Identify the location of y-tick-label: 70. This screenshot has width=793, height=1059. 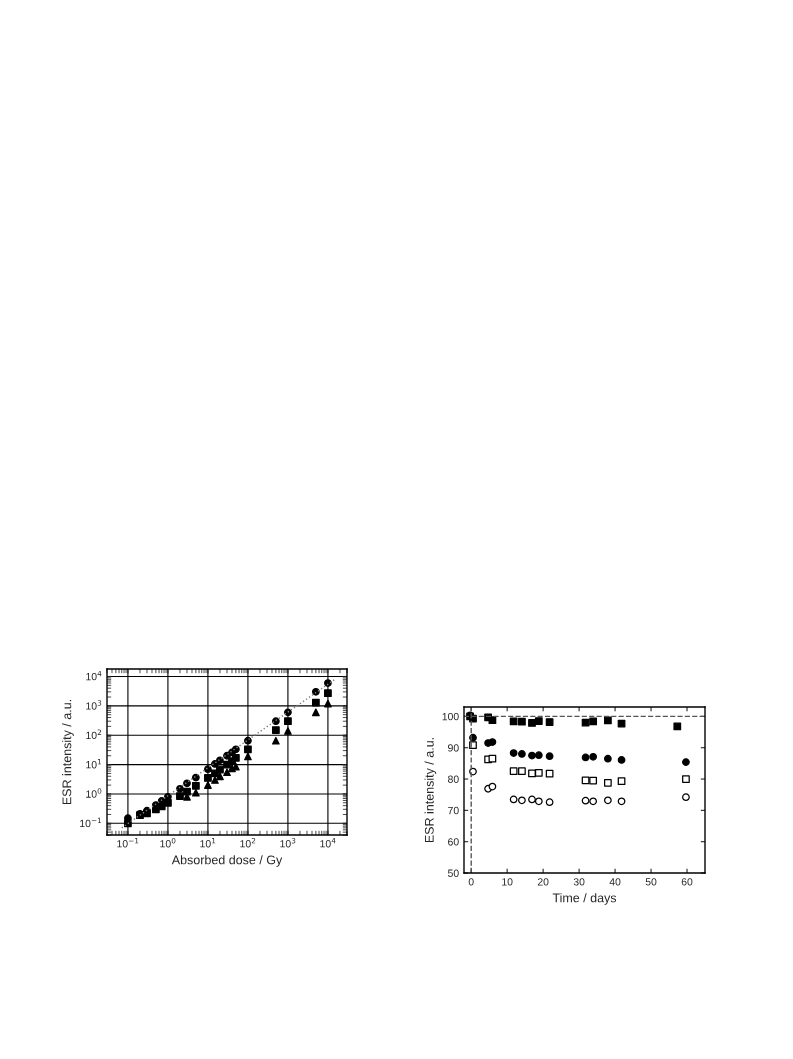
(453, 810).